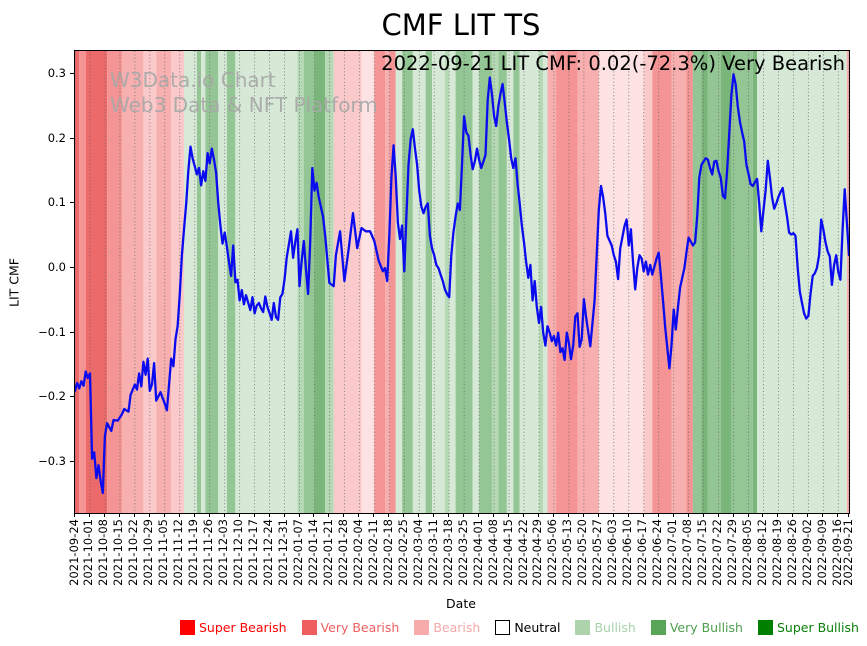 The height and width of the screenshot is (646, 867). Describe the element at coordinates (350, 627) in the screenshot. I see `legend-item-very-bearish: Very Bearish` at that location.